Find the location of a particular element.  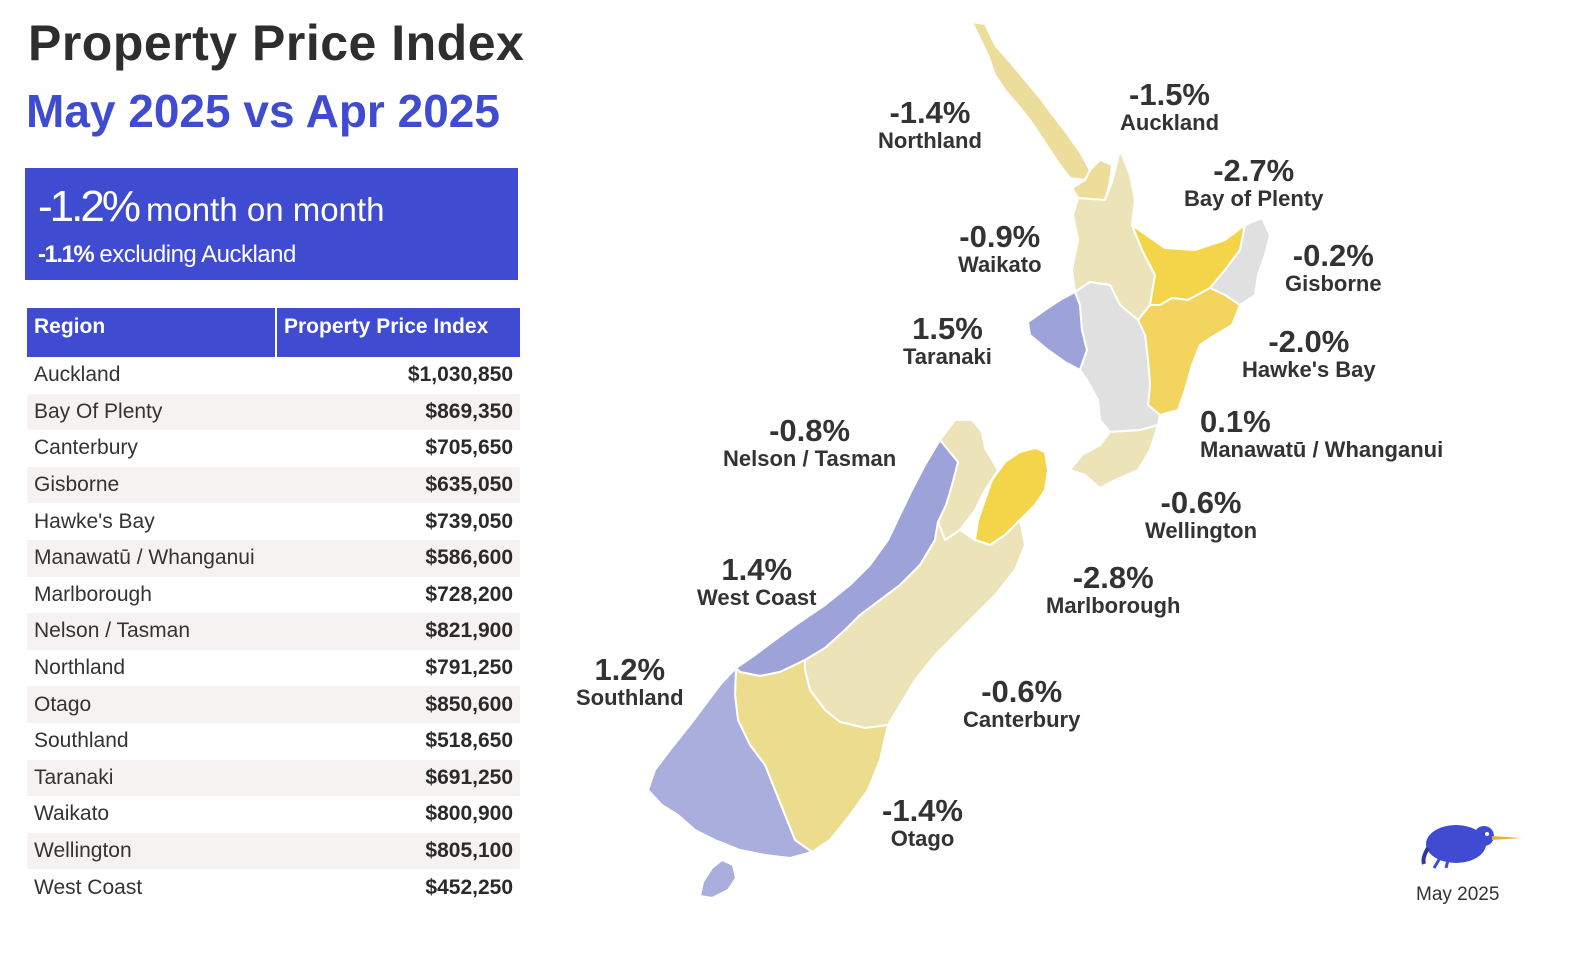

summary-excl-auckland: -1.1% excluding Auckland is located at coordinates (167, 255).